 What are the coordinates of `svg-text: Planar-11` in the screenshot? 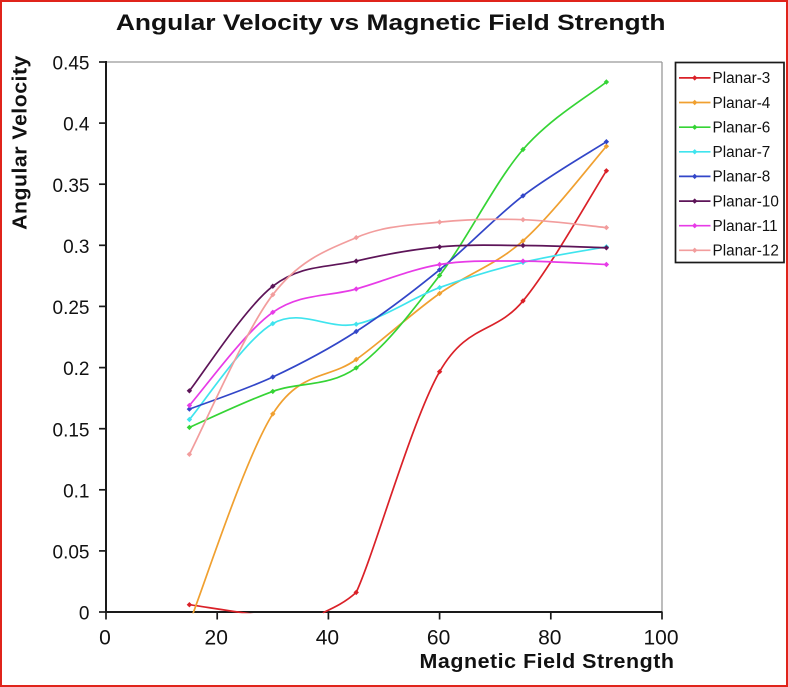 It's located at (745, 226).